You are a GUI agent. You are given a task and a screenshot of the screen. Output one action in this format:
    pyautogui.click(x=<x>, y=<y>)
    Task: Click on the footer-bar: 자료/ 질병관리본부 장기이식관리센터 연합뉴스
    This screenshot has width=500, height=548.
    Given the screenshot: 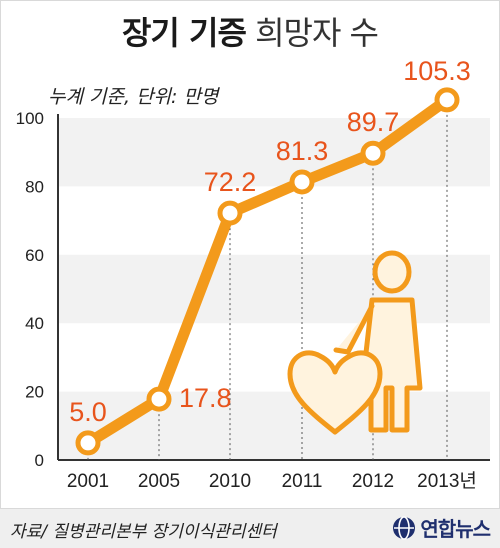 What is the action you would take?
    pyautogui.click(x=250, y=528)
    